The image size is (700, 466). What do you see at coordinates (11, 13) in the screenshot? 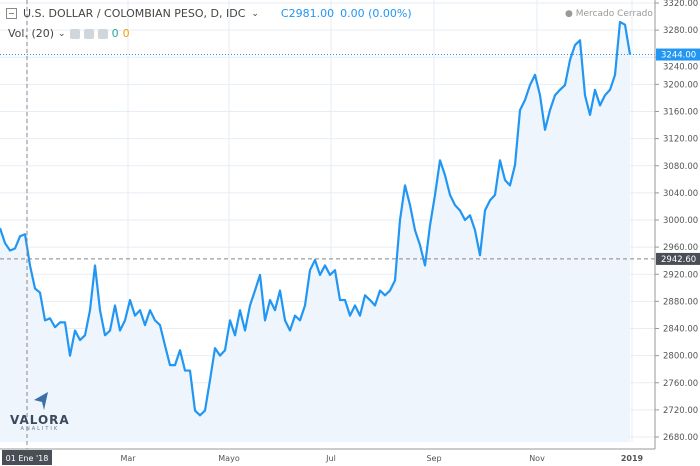
I see `collapse-icon` at bounding box center [11, 13].